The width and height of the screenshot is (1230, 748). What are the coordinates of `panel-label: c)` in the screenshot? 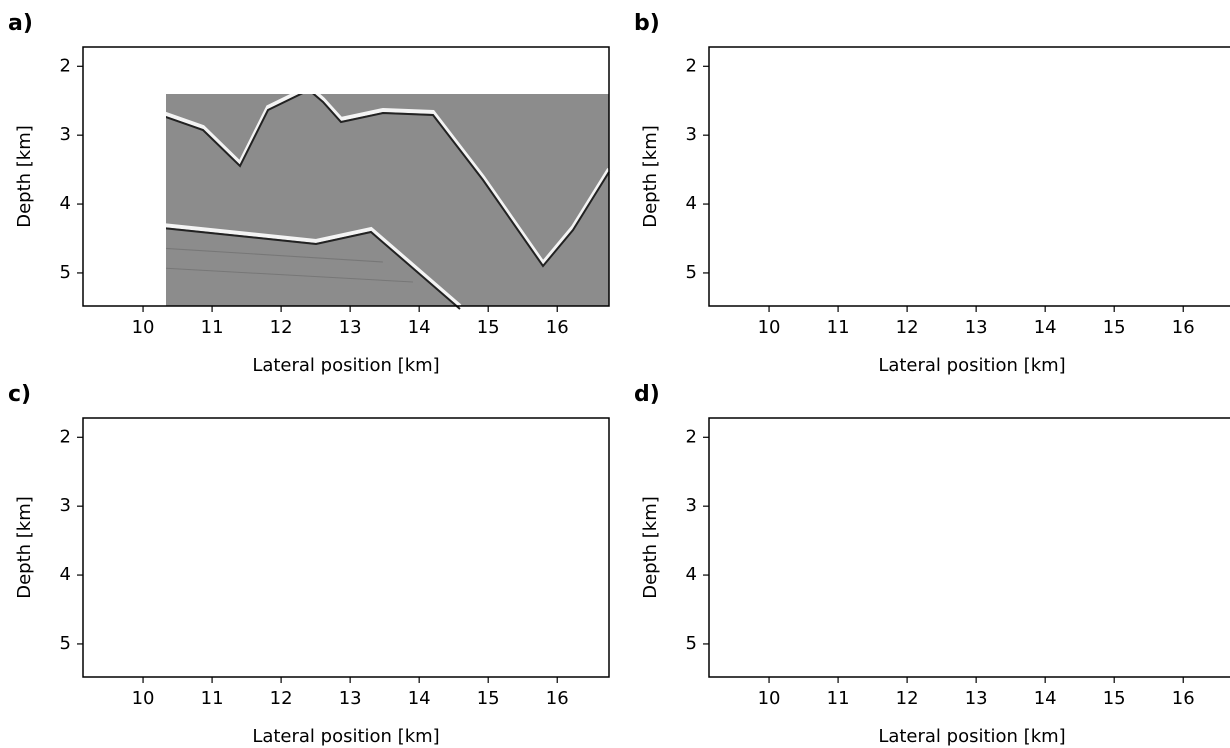 It's located at (19, 394).